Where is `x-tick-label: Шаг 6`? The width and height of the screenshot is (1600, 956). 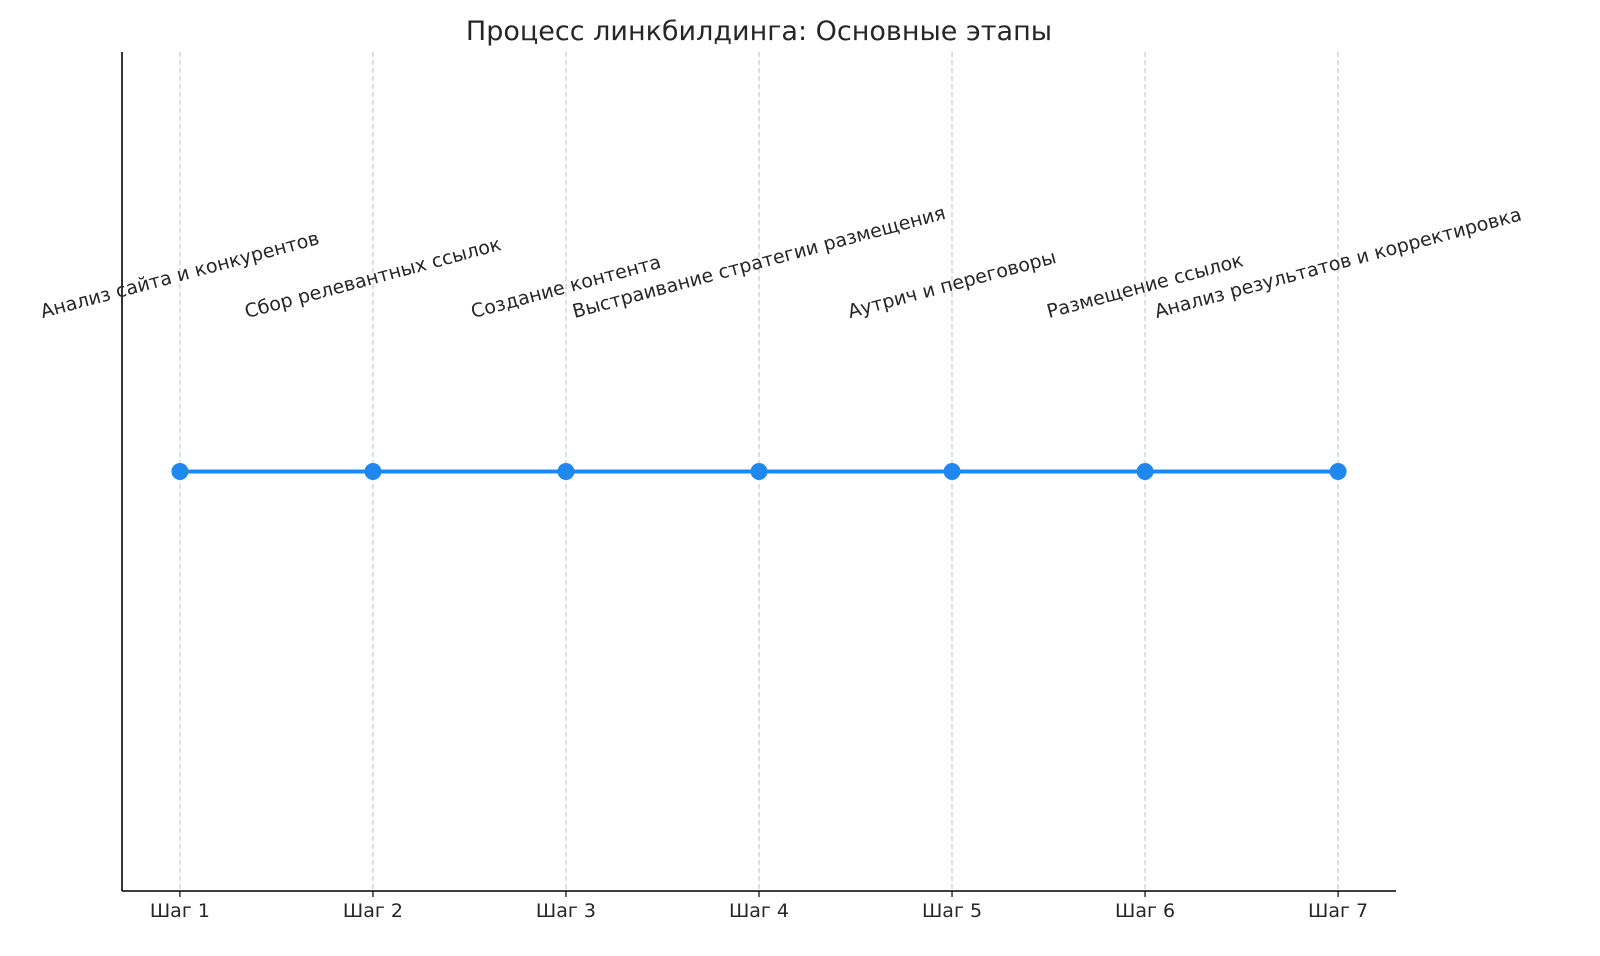 x-tick-label: Шаг 6 is located at coordinates (1145, 911).